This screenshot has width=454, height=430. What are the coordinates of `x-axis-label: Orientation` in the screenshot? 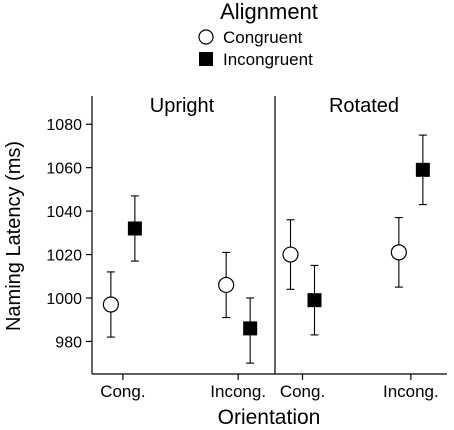 It's located at (269, 417).